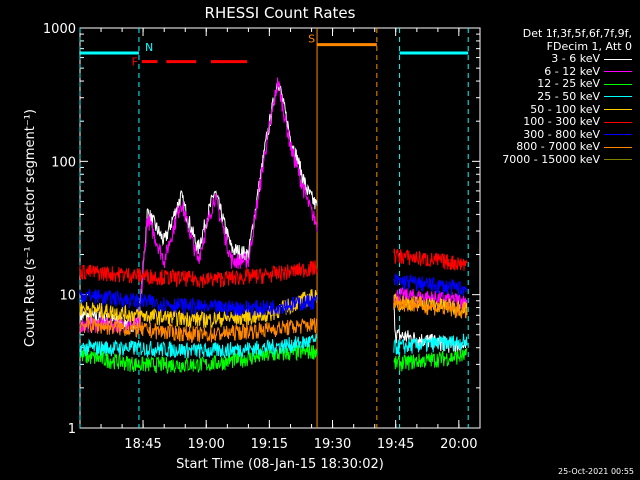 The image size is (640, 480). What do you see at coordinates (149, 47) in the screenshot?
I see `flag-label: N` at bounding box center [149, 47].